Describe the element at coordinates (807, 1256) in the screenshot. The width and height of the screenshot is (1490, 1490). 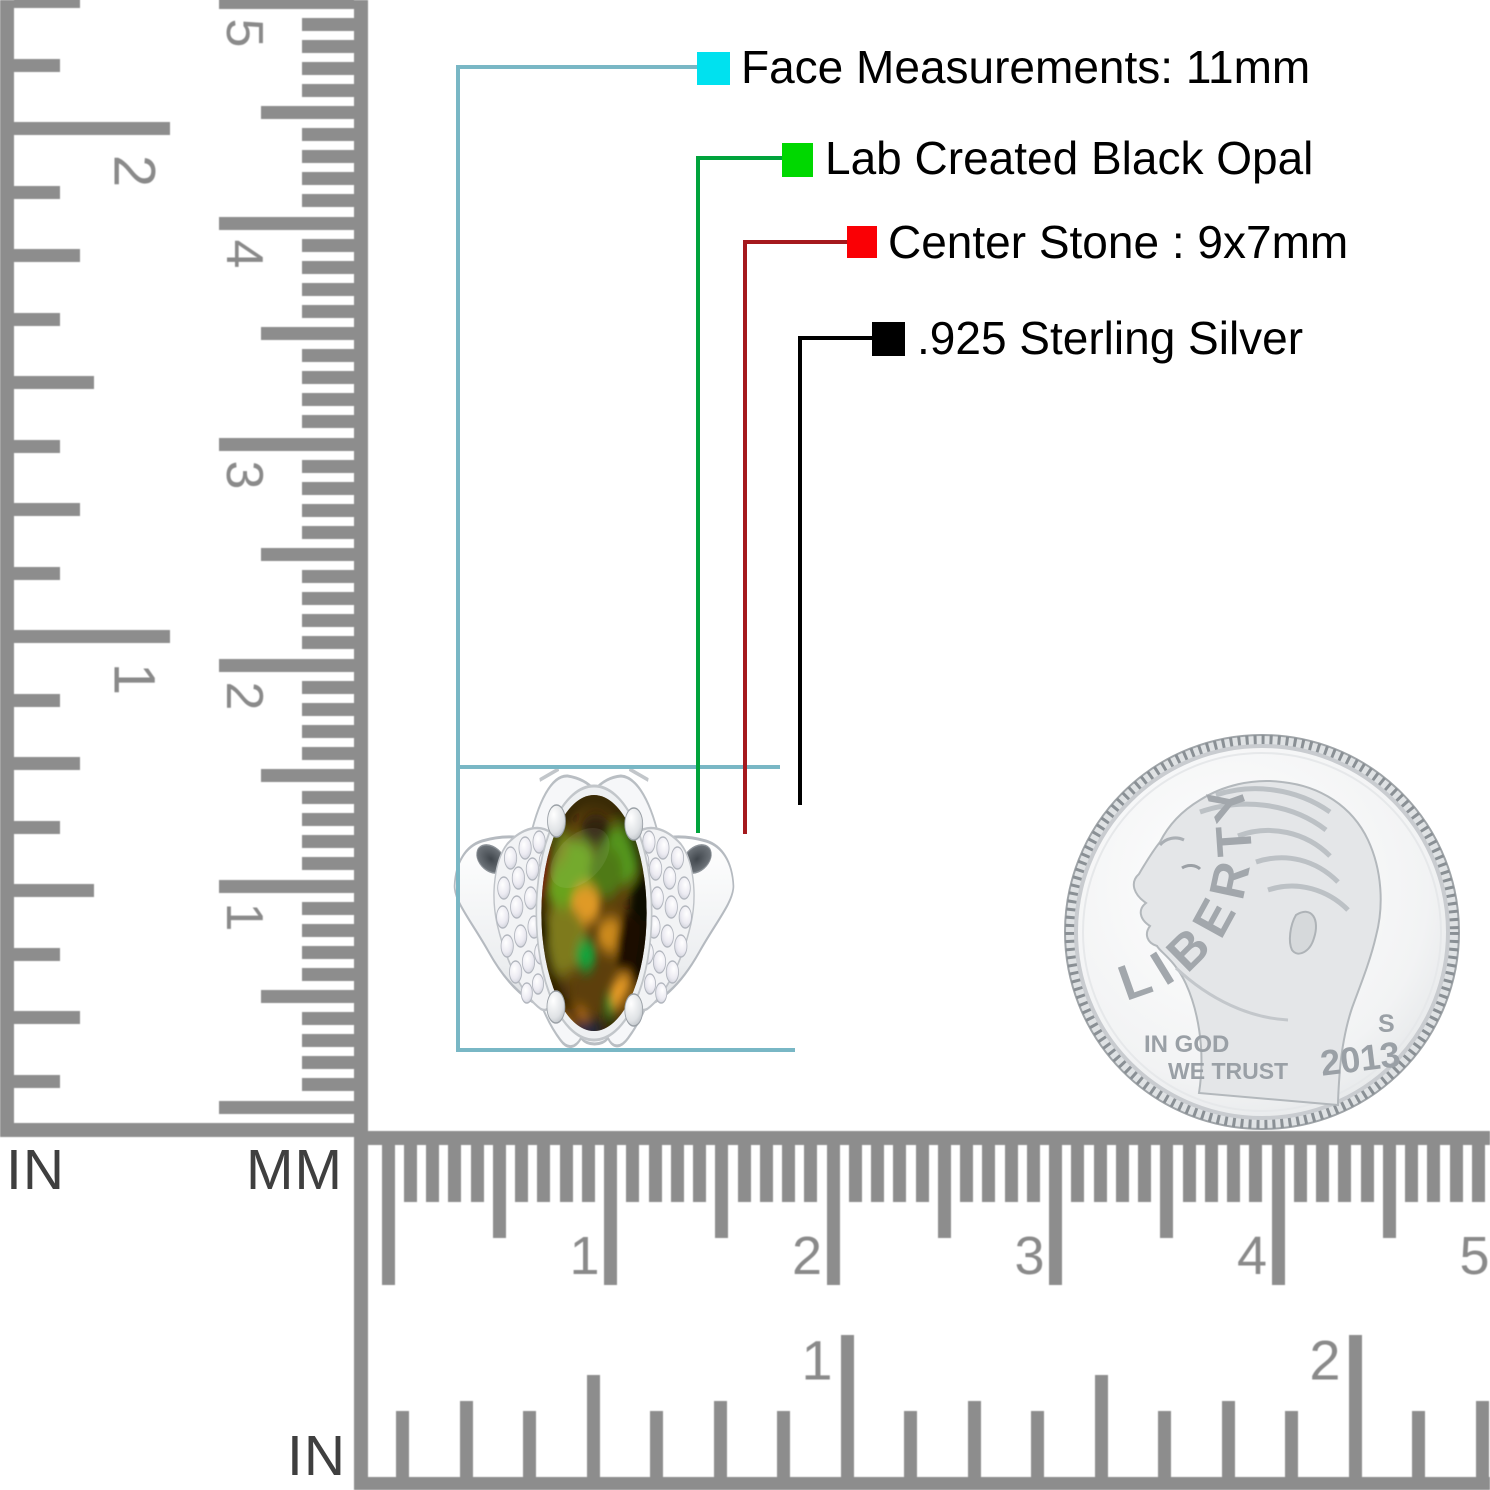
I see `ruler-number: 2` at that location.